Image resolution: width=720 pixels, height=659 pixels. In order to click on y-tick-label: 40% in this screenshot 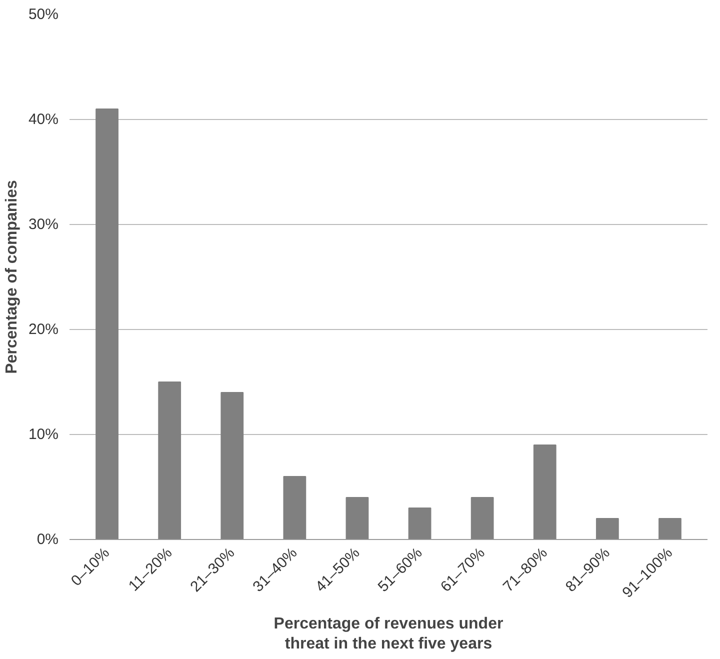, I will do `click(43, 119)`.